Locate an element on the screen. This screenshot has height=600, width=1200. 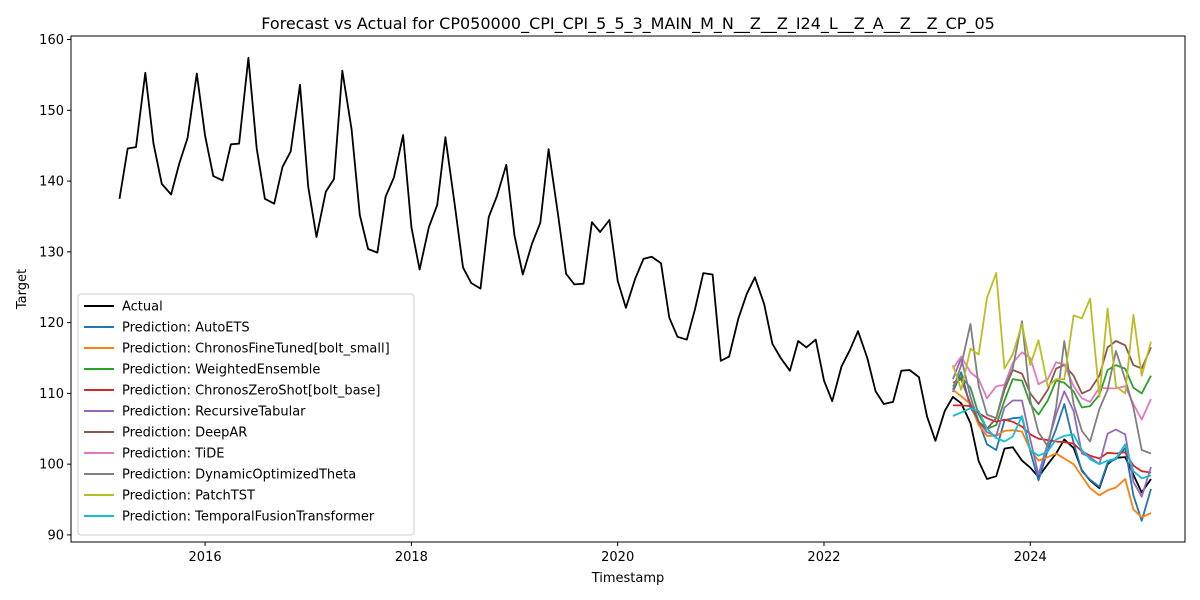
y-tick-label-4: 130 is located at coordinates (51, 252).